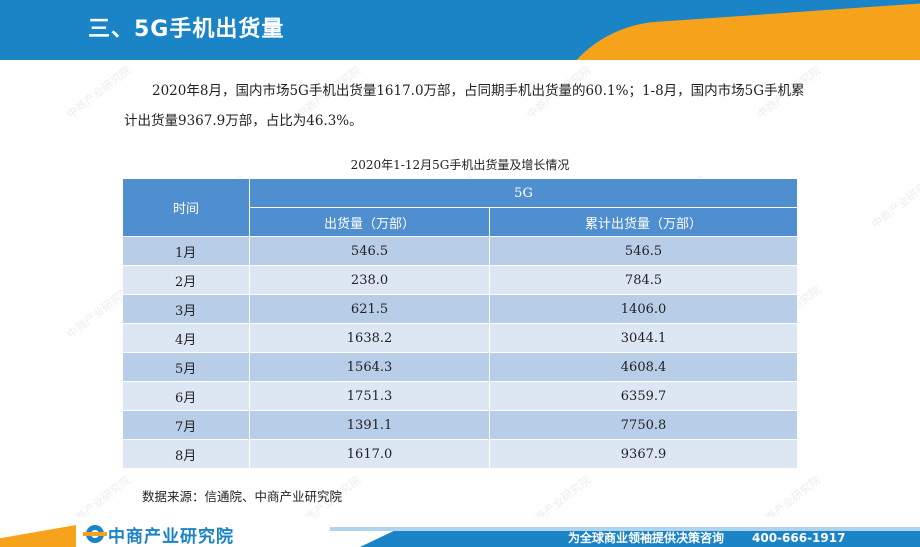 This screenshot has width=920, height=547. What do you see at coordinates (369, 454) in the screenshot?
I see `shipment-cell: 1617.0` at bounding box center [369, 454].